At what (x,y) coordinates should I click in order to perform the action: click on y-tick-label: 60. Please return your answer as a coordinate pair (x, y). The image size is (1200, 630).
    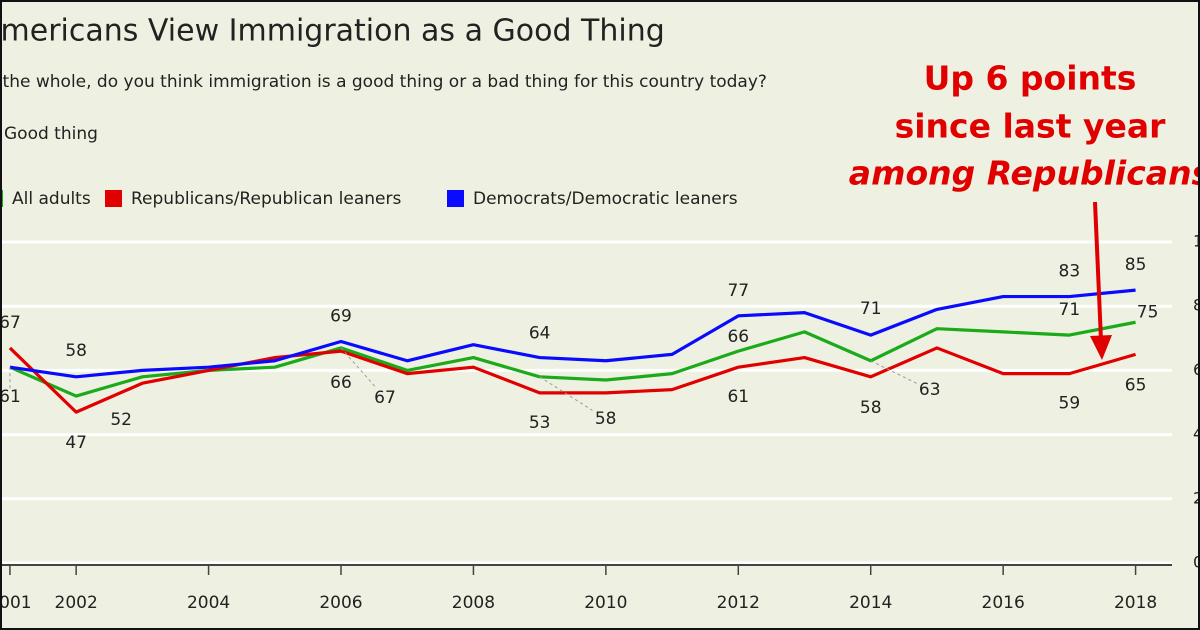
    Looking at the image, I should click on (1196, 369).